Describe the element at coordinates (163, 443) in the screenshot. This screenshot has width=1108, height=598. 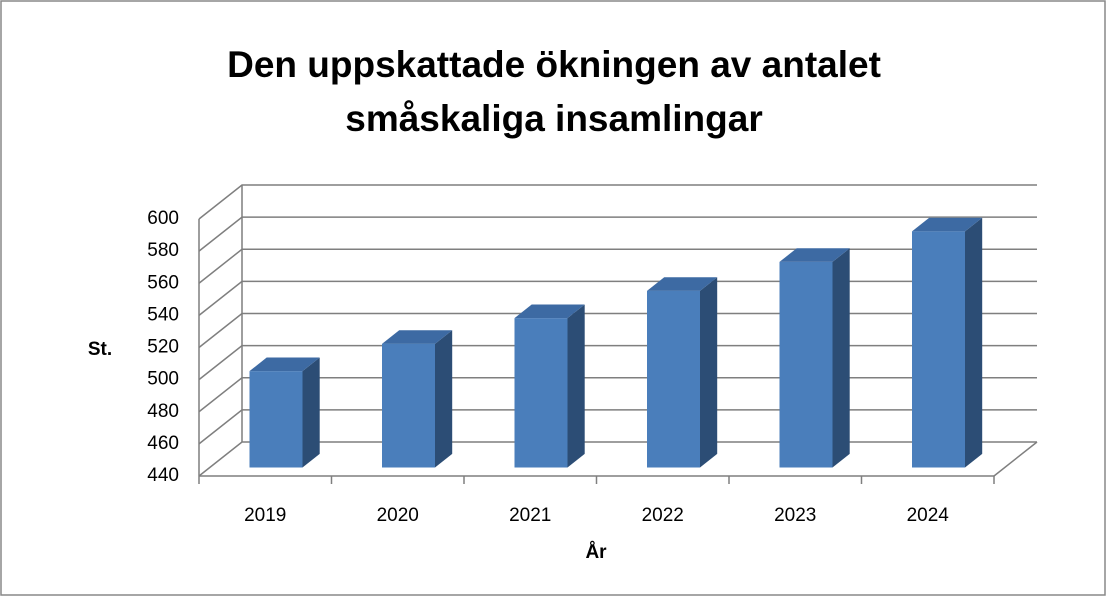
I see `y-tick-label: 460` at that location.